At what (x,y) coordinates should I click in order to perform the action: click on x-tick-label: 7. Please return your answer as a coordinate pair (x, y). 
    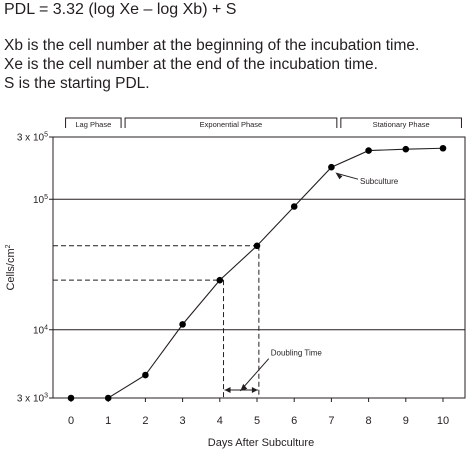
    Looking at the image, I should click on (331, 421).